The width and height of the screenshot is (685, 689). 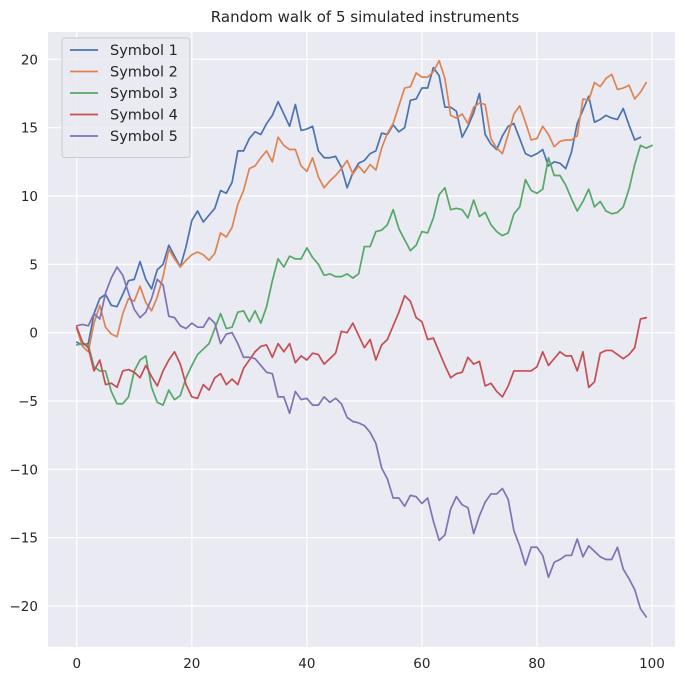 I want to click on x-tick-label: 0, so click(x=76, y=664).